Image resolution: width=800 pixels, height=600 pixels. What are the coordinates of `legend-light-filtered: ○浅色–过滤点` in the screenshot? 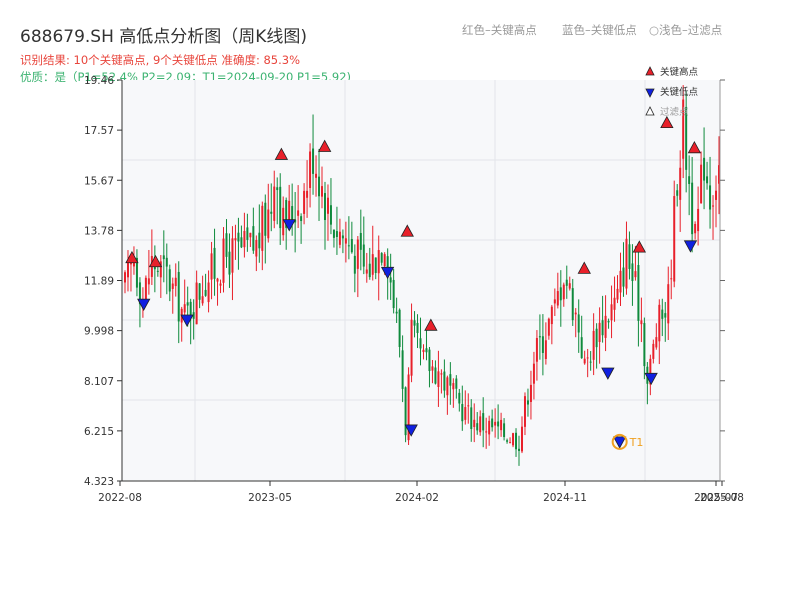 It's located at (686, 30).